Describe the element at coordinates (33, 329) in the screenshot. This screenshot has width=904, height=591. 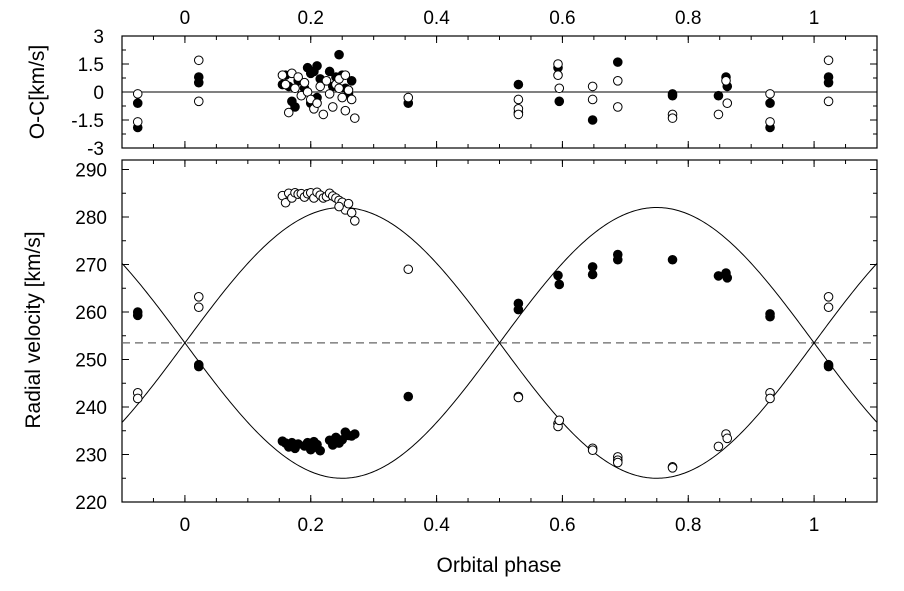
I see `rv-y-axis-label: Radial velocity [km/s]` at that location.